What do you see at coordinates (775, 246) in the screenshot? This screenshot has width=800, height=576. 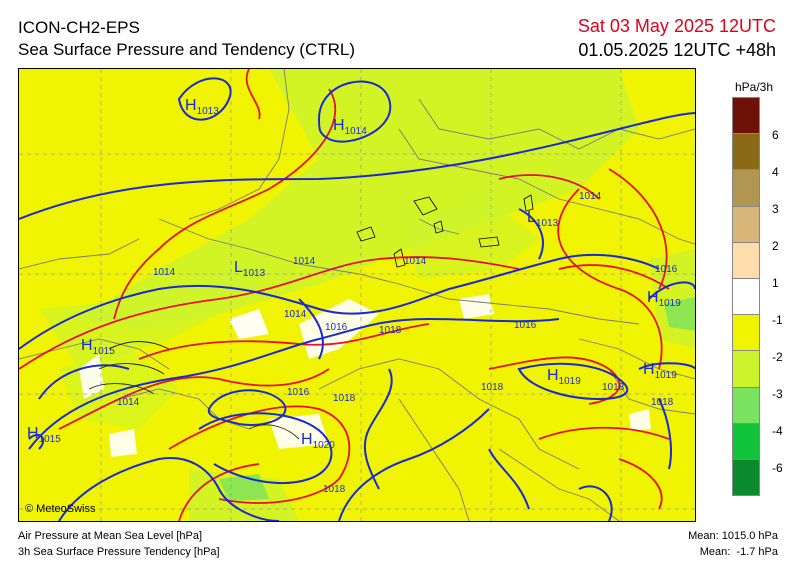 I see `legend-label: 2` at bounding box center [775, 246].